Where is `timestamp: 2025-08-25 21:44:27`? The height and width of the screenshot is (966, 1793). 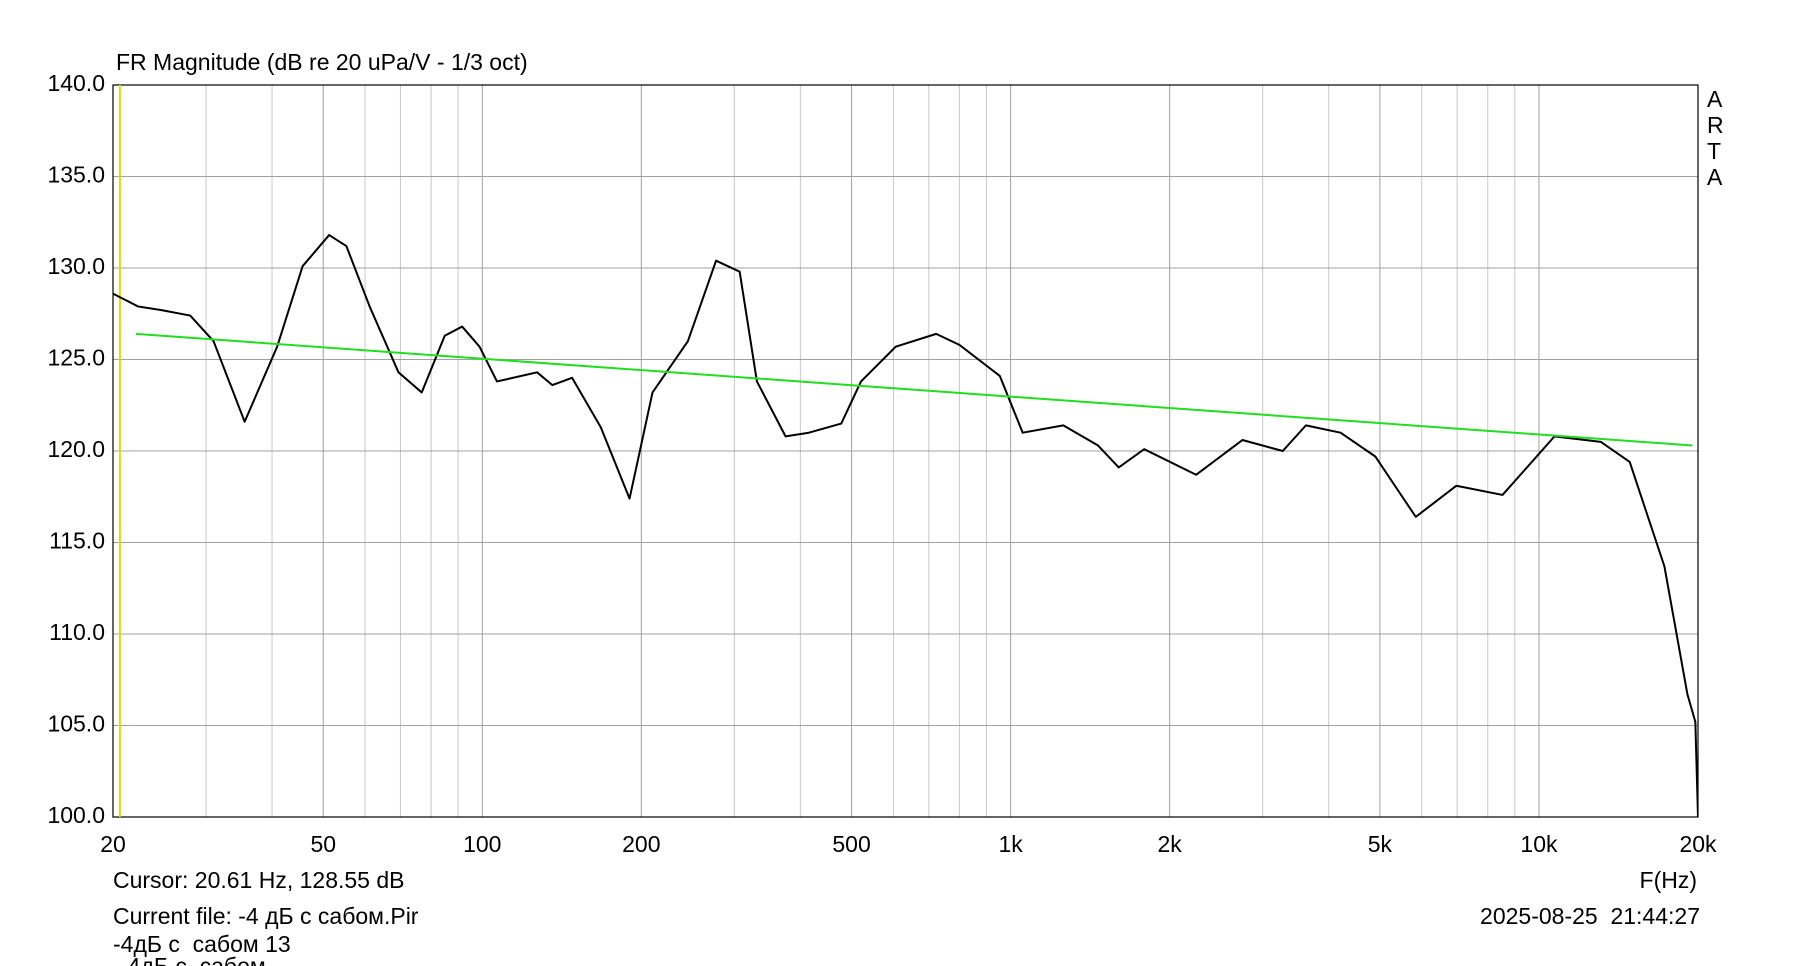
timestamp: 2025-08-25 21:44:27 is located at coordinates (1590, 916).